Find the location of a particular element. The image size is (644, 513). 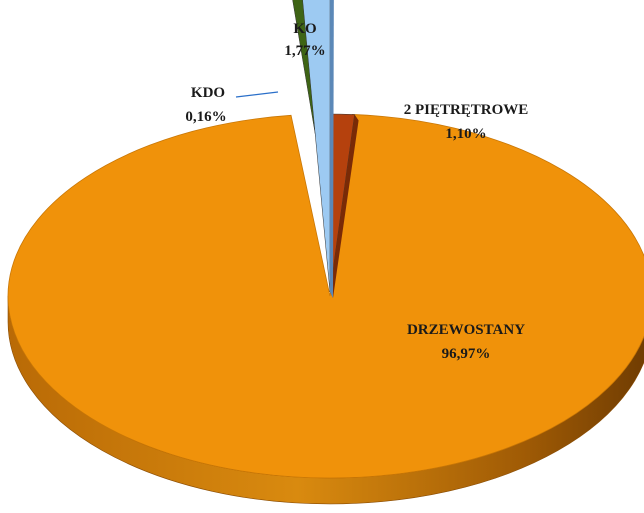

slice-label-ko: KO is located at coordinates (304, 29).